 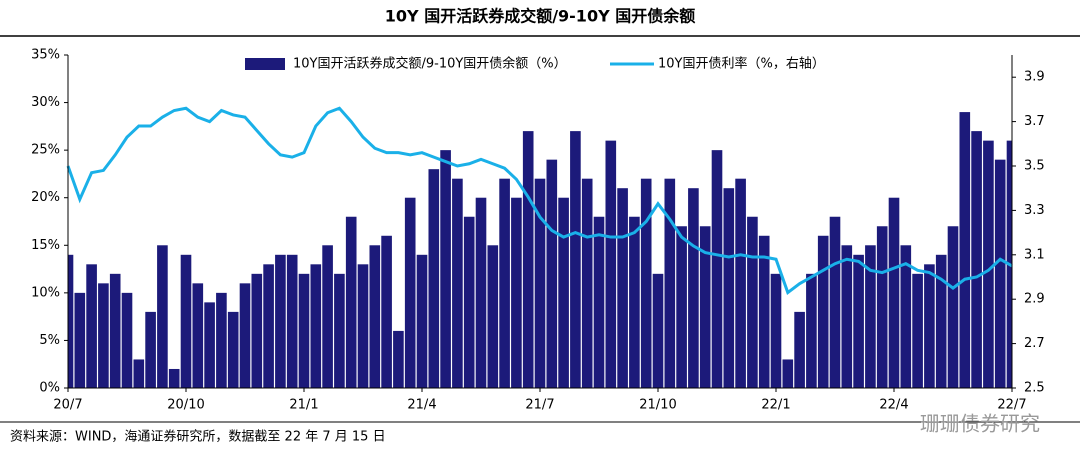 What do you see at coordinates (1034, 166) in the screenshot?
I see `y2-tick-label: 3.5` at bounding box center [1034, 166].